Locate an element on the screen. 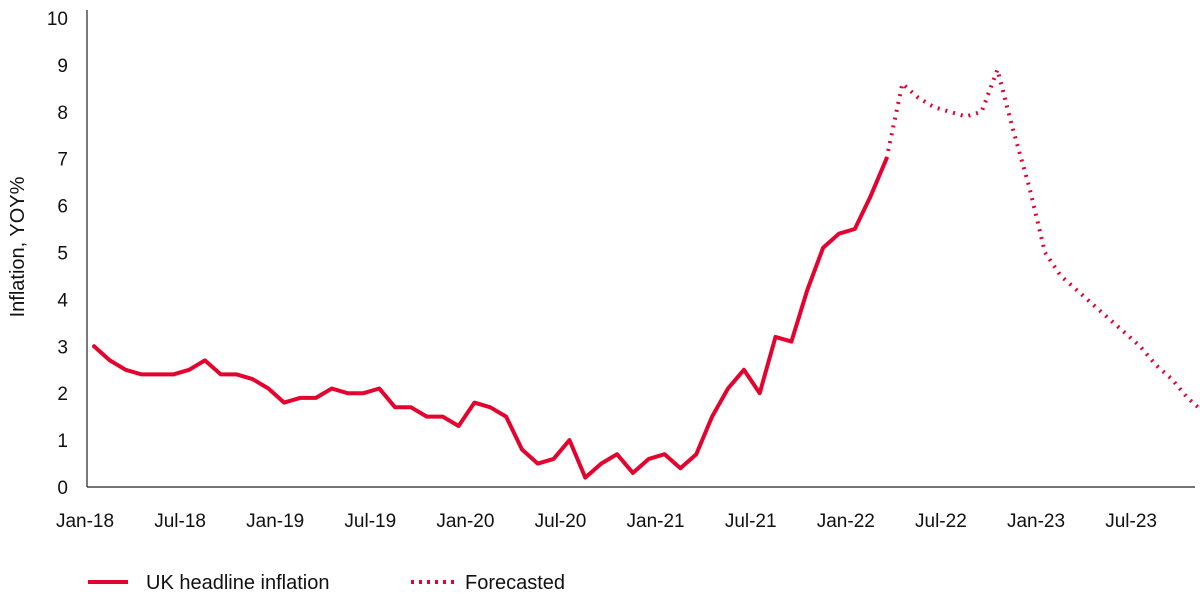 The width and height of the screenshot is (1200, 600). y-tick-label: 2 is located at coordinates (62, 394).